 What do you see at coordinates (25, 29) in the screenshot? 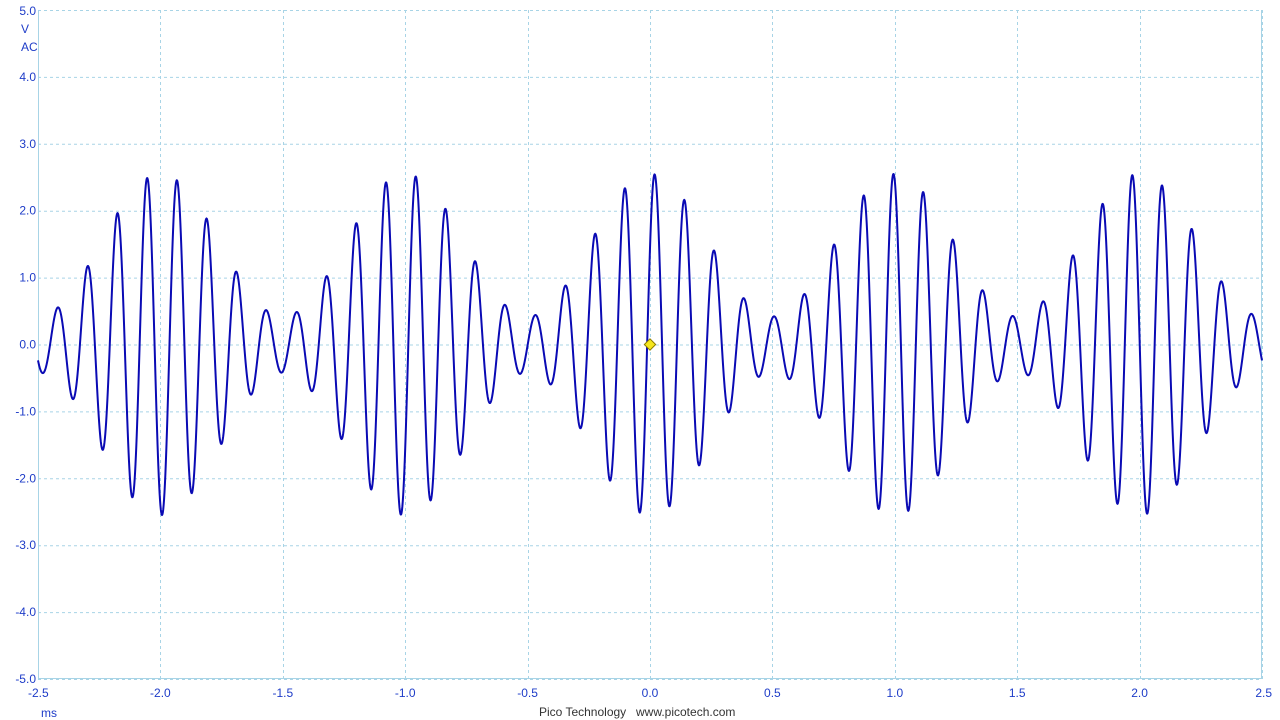
I see `y-unit-label: V` at bounding box center [25, 29].